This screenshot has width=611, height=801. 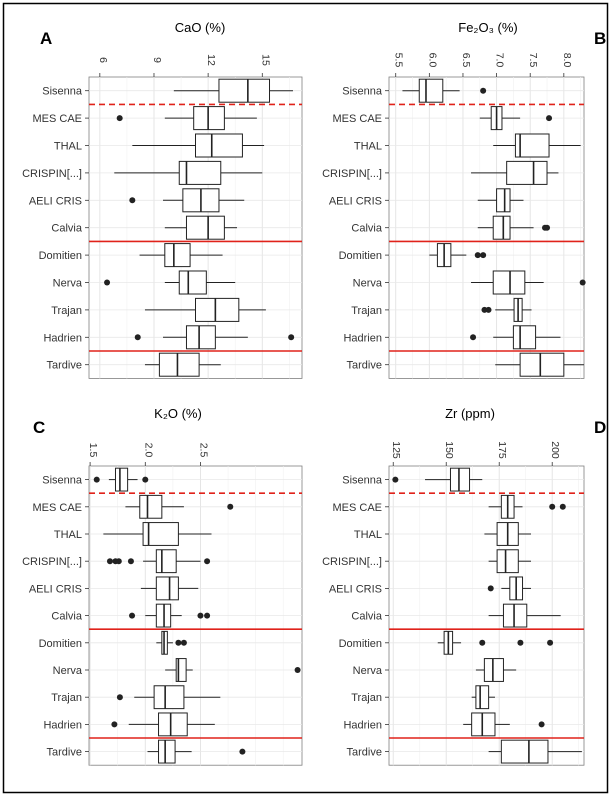 I want to click on box-d-nerva, so click(x=496, y=670).